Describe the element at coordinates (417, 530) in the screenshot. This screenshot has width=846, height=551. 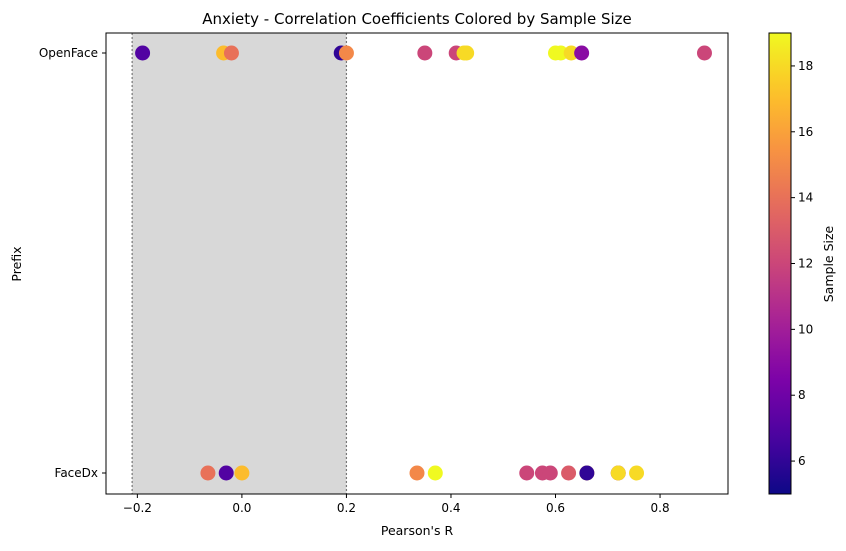
I see `x-axis-label: Pearson's R` at that location.